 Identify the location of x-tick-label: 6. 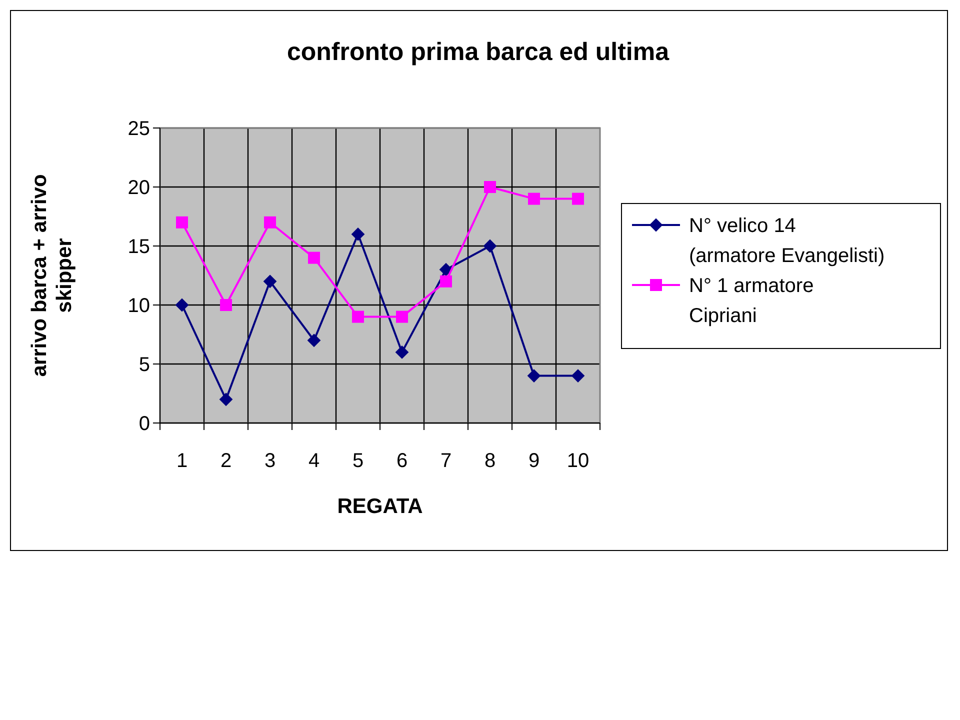
(402, 461).